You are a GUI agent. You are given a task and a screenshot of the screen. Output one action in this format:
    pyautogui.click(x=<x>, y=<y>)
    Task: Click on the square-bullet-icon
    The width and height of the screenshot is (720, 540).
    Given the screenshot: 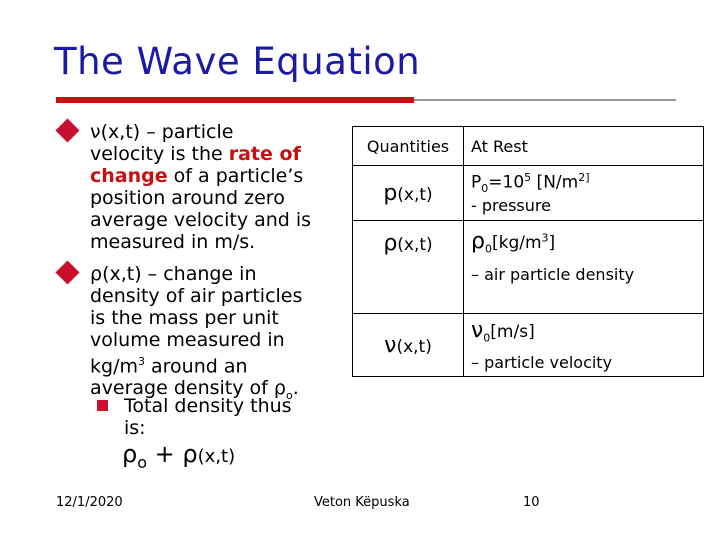 What is the action you would take?
    pyautogui.click(x=102, y=405)
    